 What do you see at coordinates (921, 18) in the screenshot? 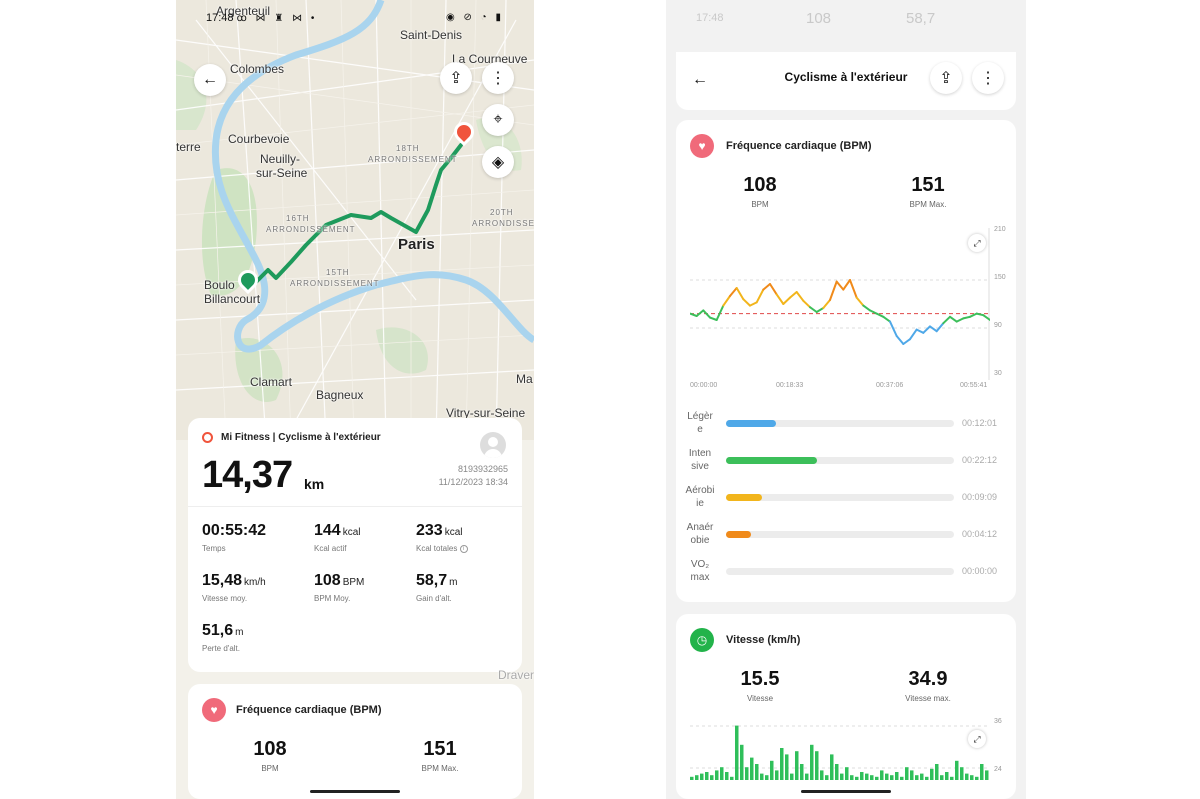
I see `ghost-value: 58,7` at bounding box center [921, 18].